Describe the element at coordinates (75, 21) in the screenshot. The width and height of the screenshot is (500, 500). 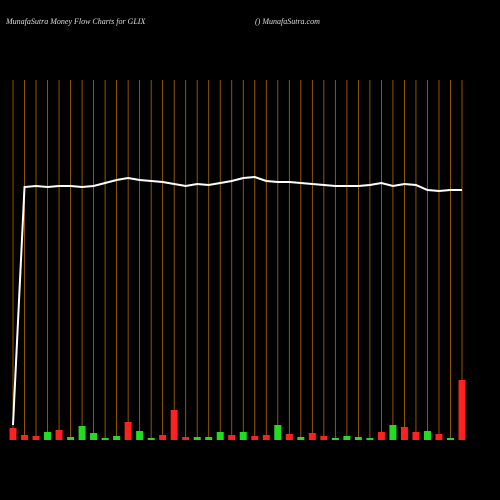
I see `chart-title: MunafaSutra Money Flow Charts for GLIX` at that location.